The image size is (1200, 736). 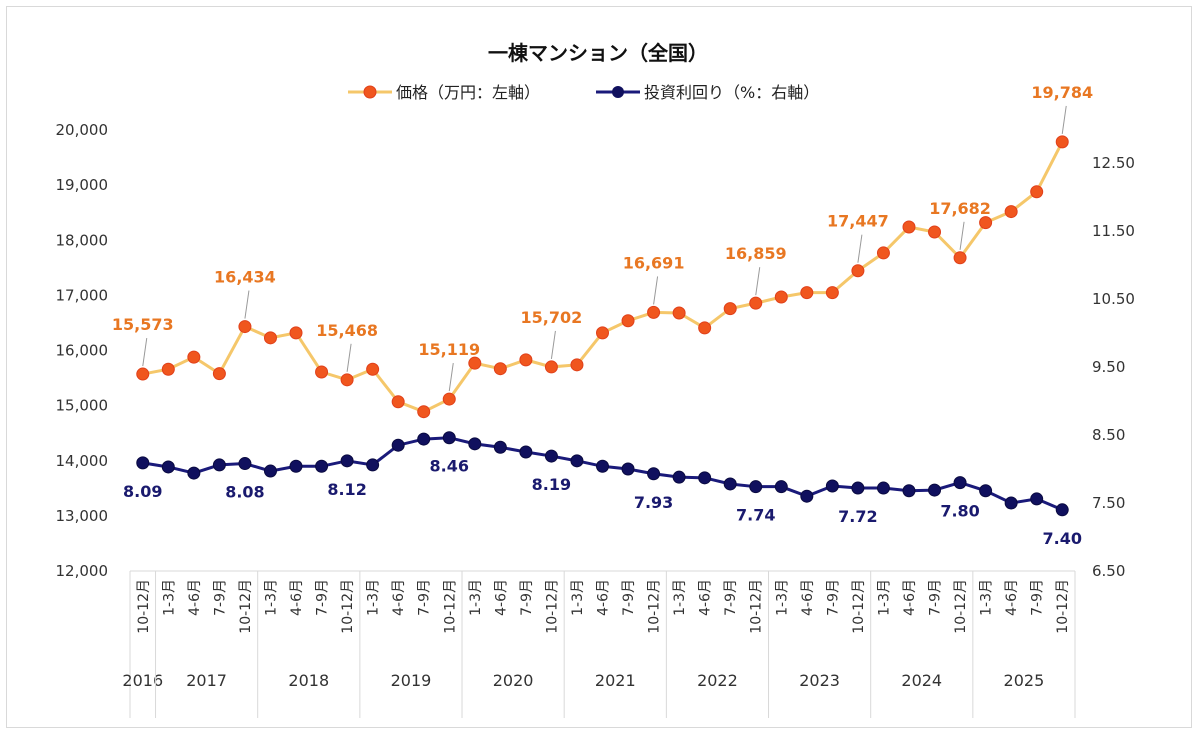 I want to click on right-axis-tick-label: 9.50, so click(x=1108, y=367).